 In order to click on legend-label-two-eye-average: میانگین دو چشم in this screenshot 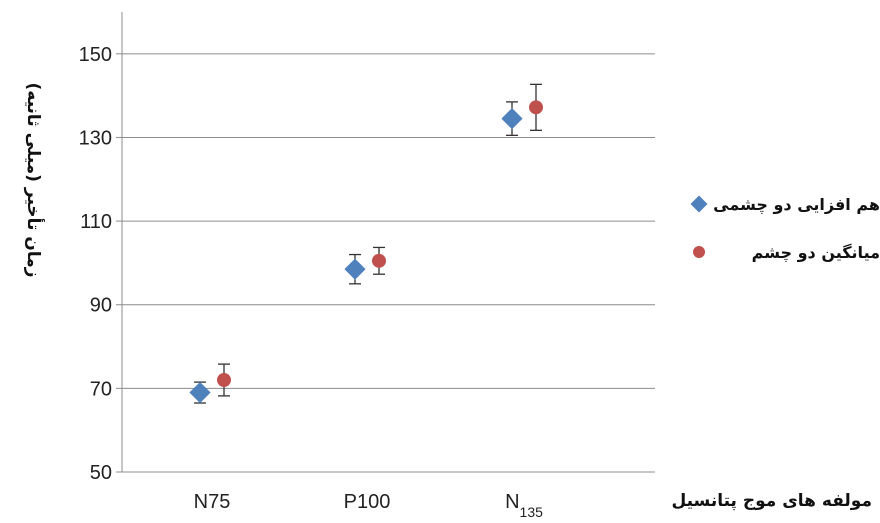, I will do `click(816, 253)`.